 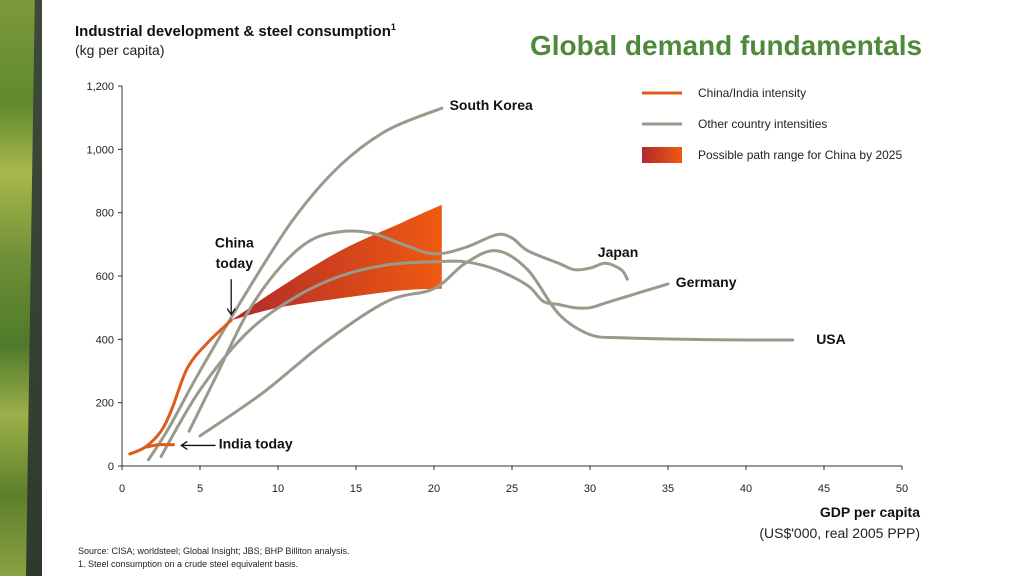 What do you see at coordinates (668, 489) in the screenshot?
I see `x-tick-label: 35` at bounding box center [668, 489].